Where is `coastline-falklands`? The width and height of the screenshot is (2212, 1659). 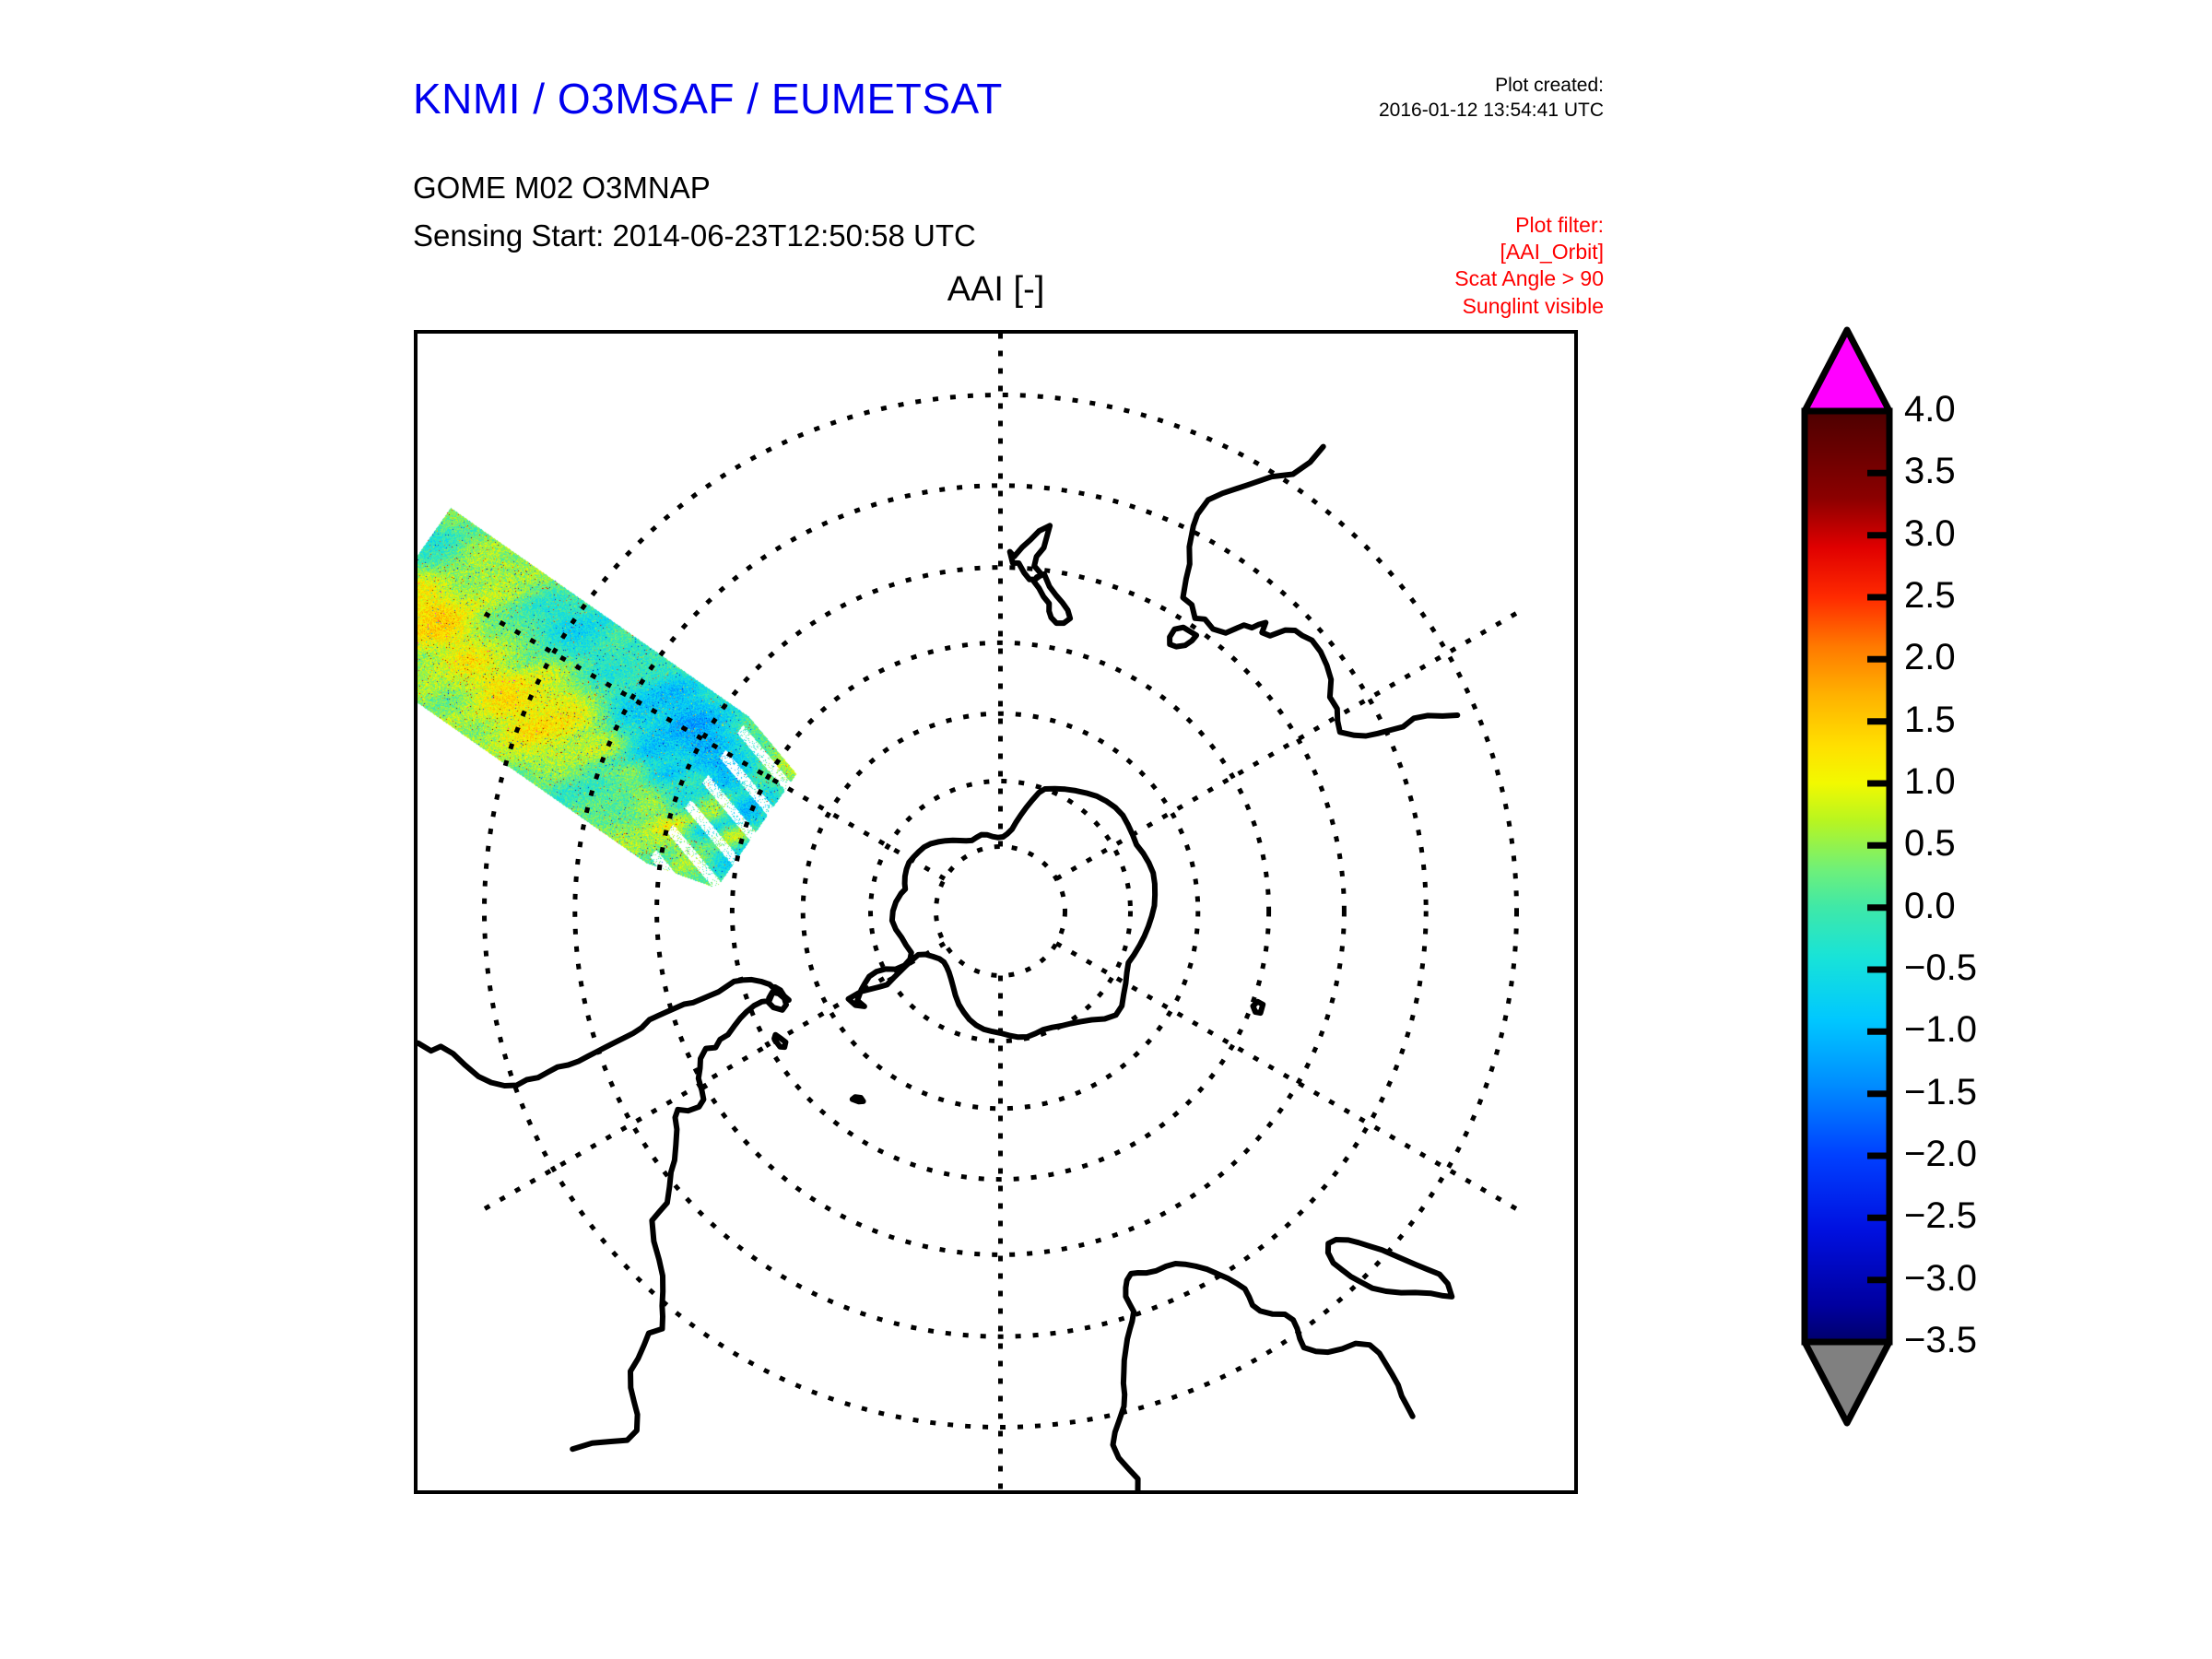
coastline-falklands is located at coordinates (780, 1041).